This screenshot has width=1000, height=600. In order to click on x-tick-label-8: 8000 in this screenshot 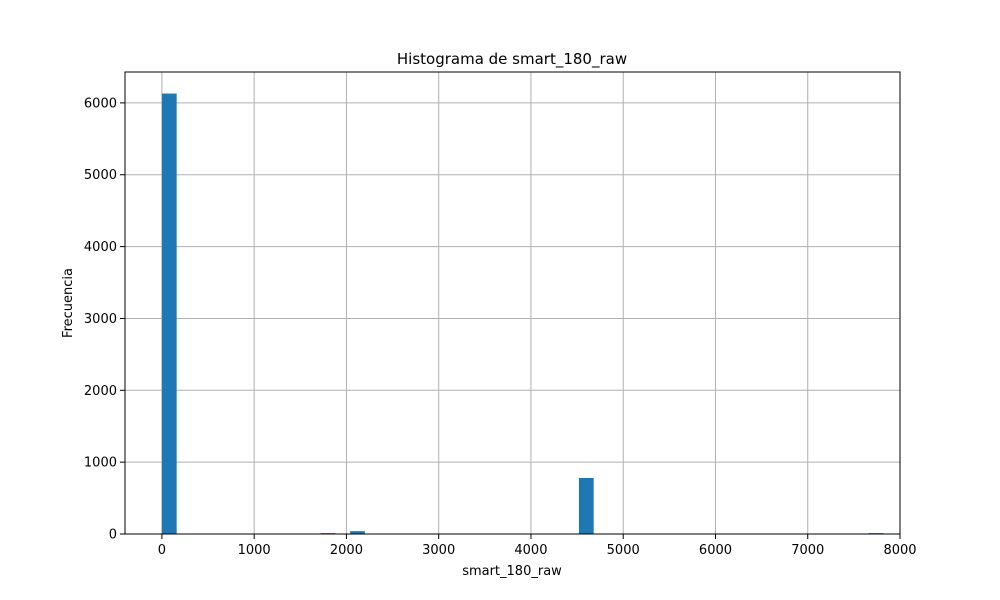, I will do `click(899, 550)`.